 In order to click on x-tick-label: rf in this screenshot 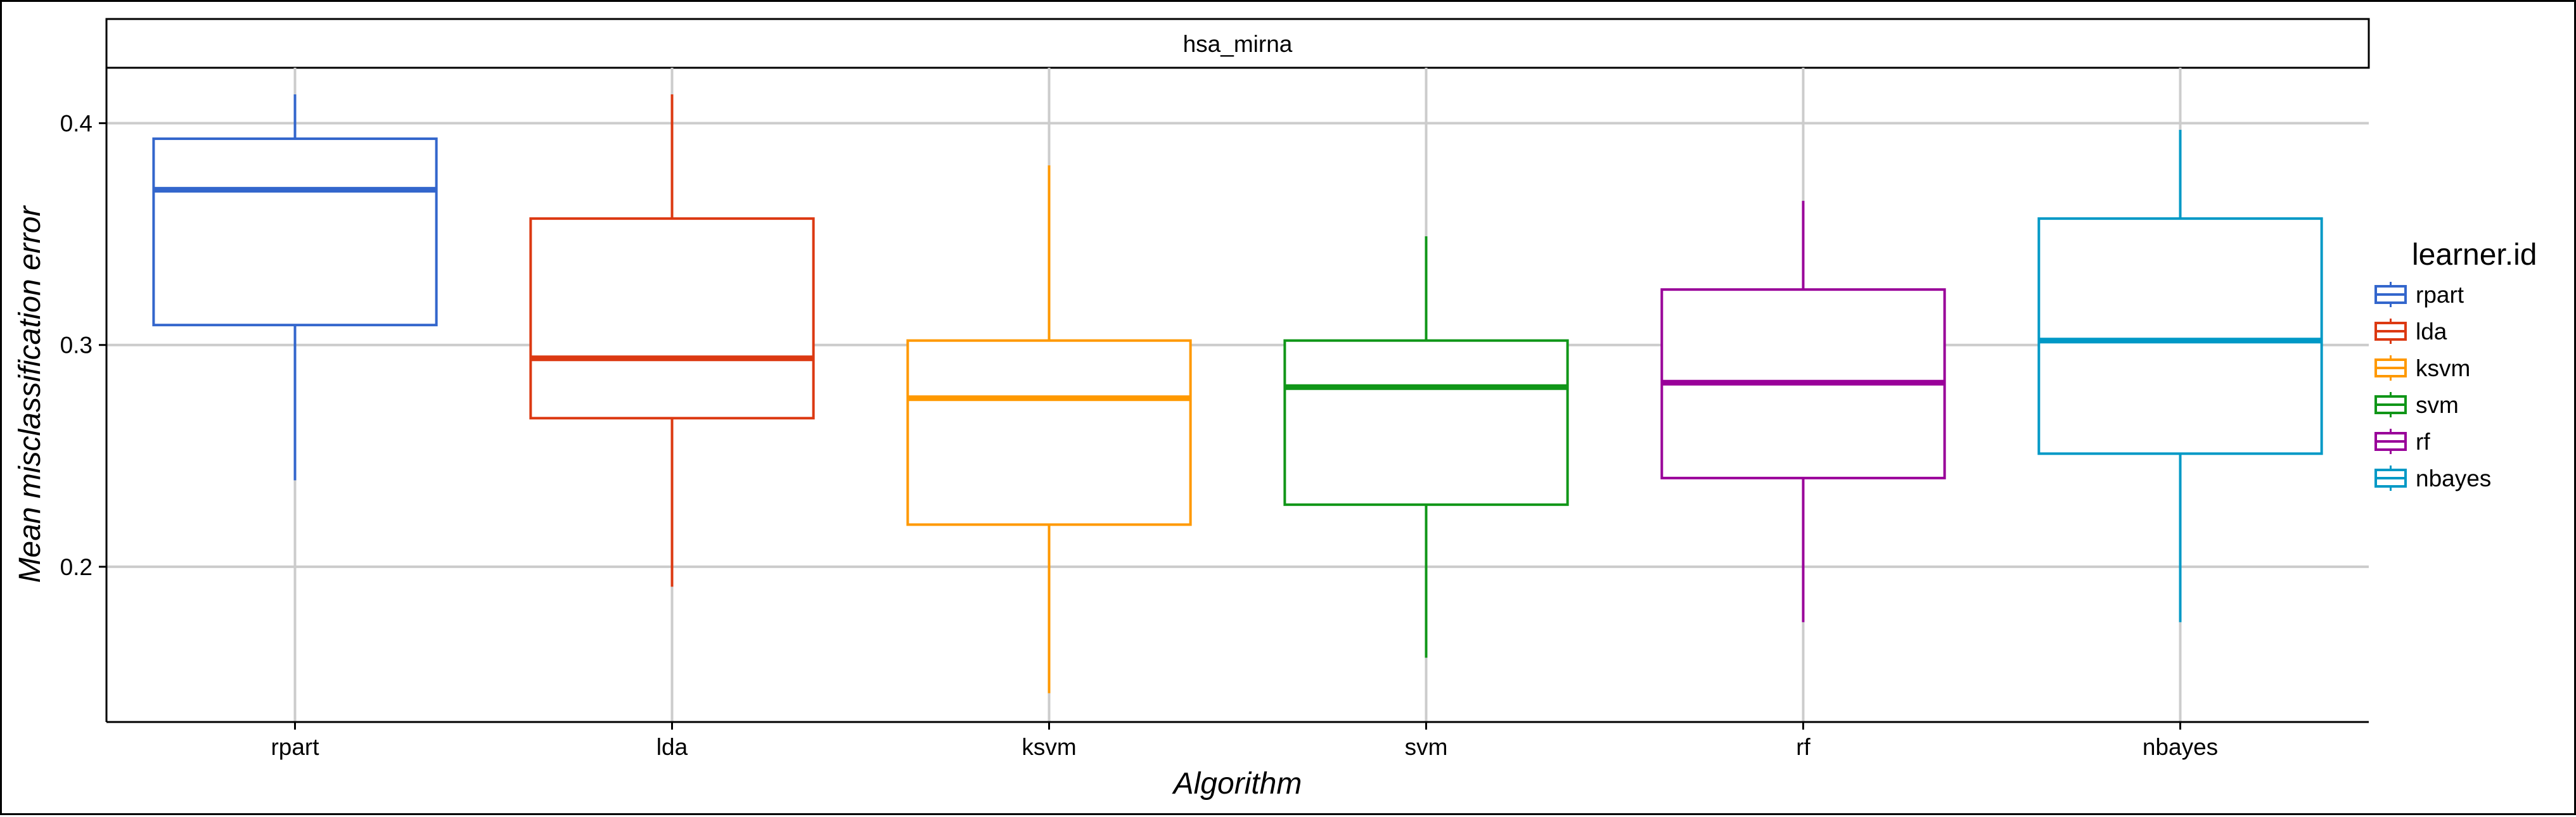, I will do `click(1803, 747)`.